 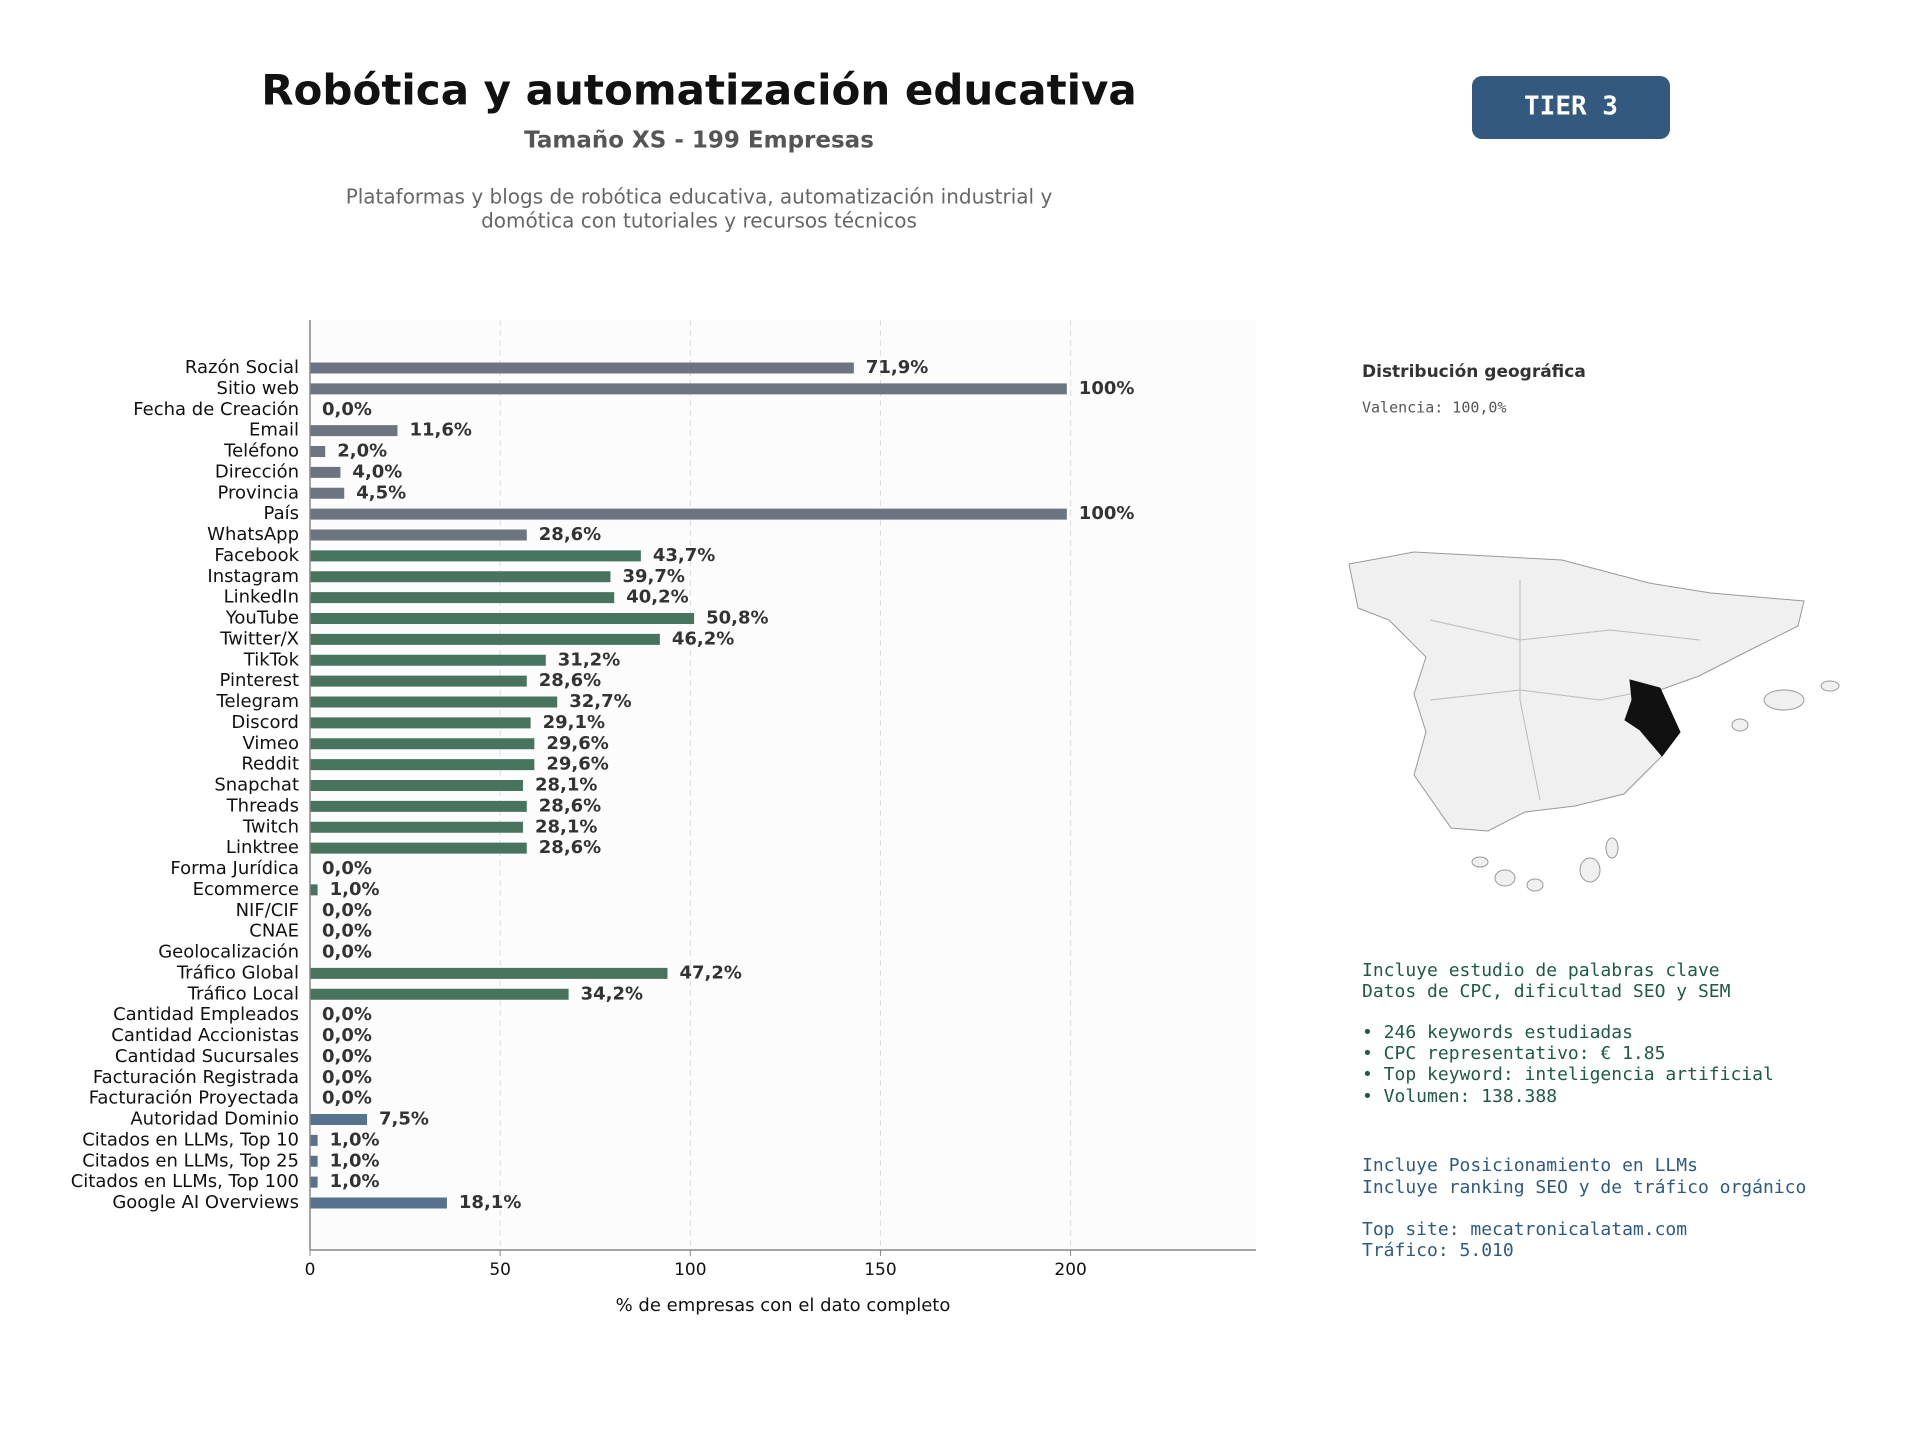 What do you see at coordinates (281, 513) in the screenshot?
I see `y-tick-label: País` at bounding box center [281, 513].